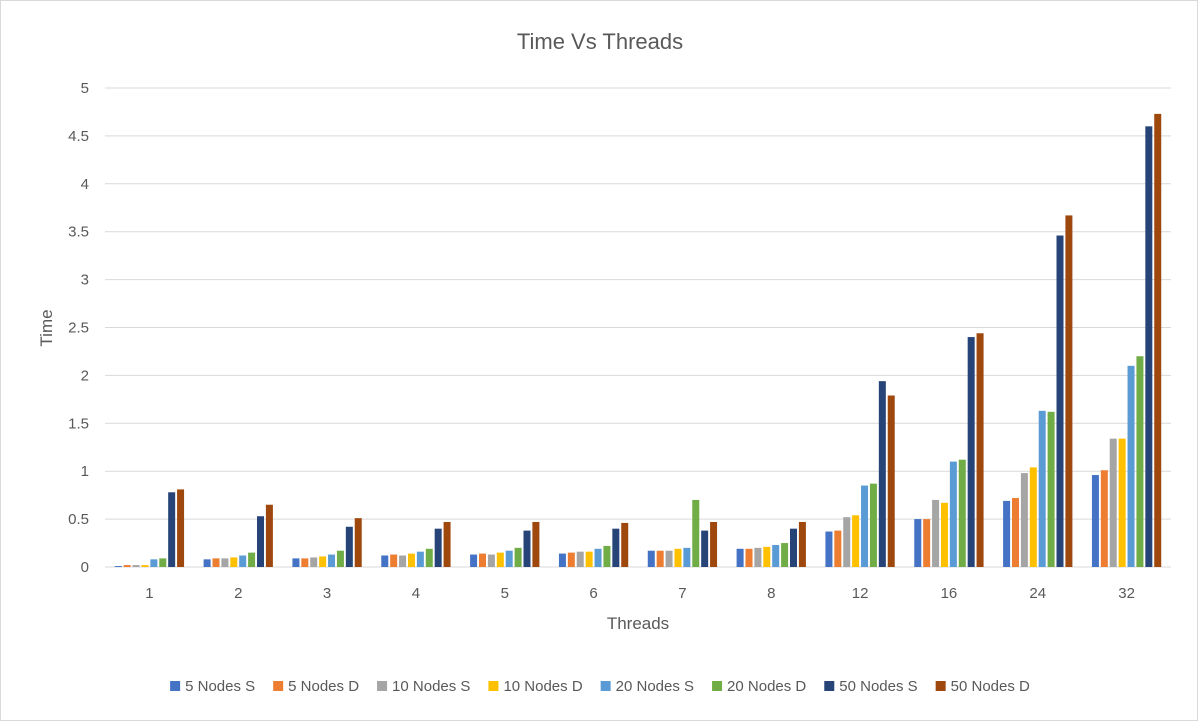  I want to click on legend-item: 10 Nodes S, so click(423, 686).